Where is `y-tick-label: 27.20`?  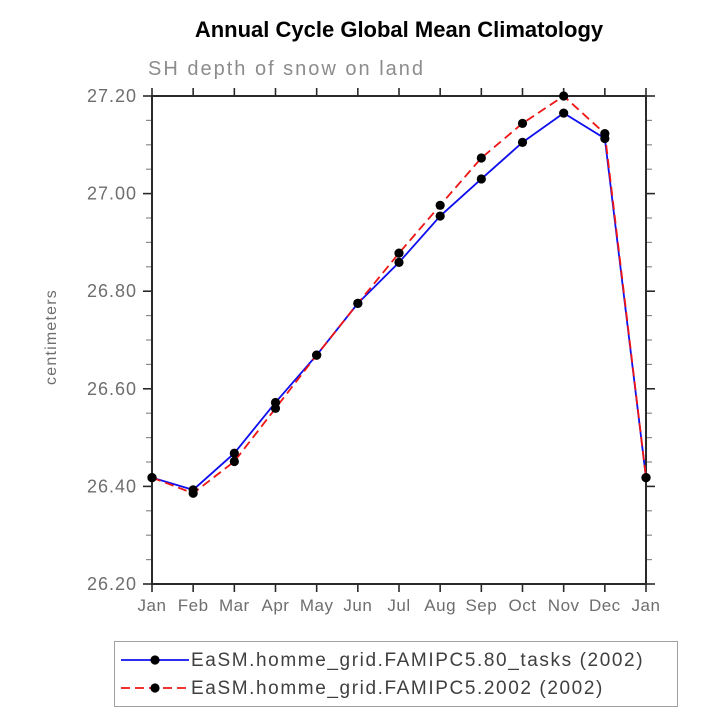 y-tick-label: 27.20 is located at coordinates (112, 96).